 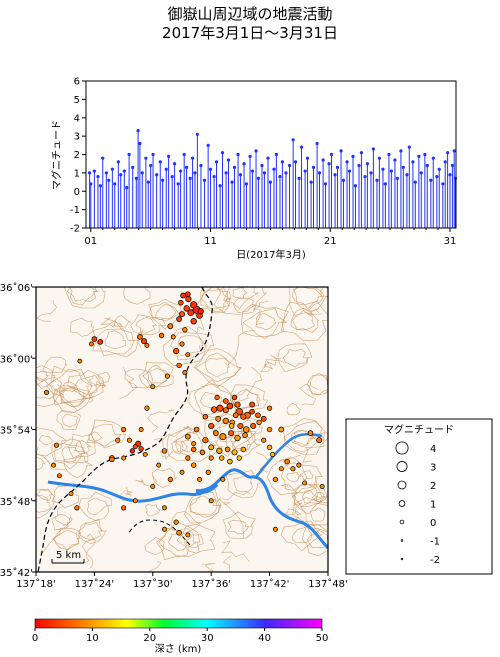 I want to click on lon-tick-label: 137˚18', so click(x=36, y=584).